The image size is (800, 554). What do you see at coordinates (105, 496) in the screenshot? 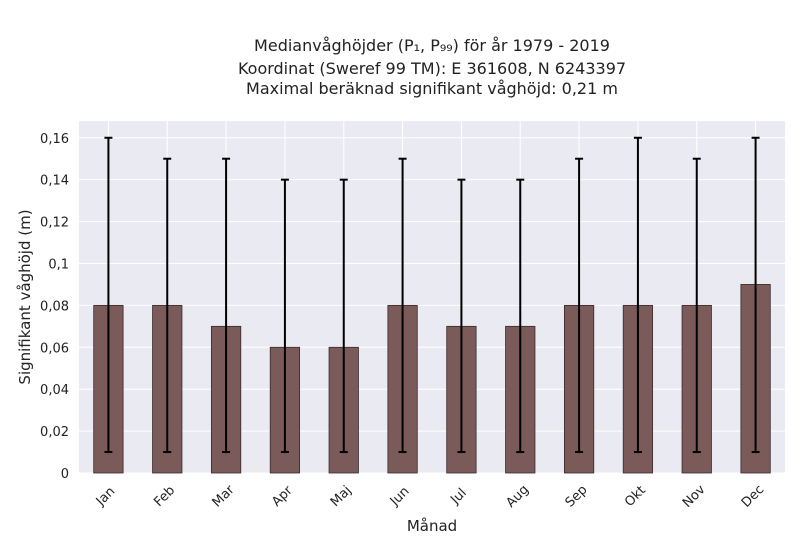
I see `x-tick-label: Jan` at bounding box center [105, 496].